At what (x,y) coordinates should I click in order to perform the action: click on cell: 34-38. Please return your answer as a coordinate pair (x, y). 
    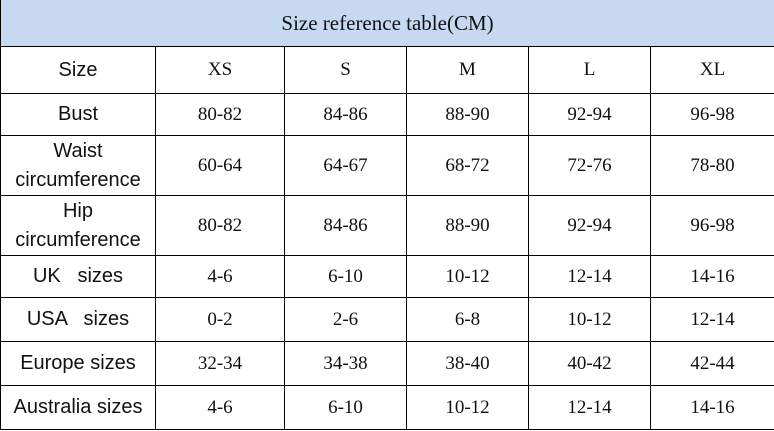
    Looking at the image, I should click on (345, 363).